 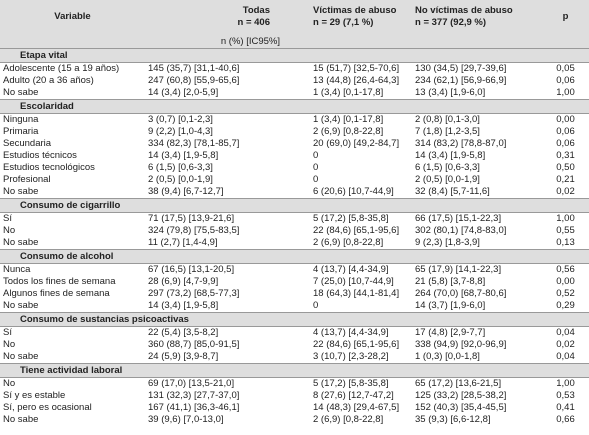 I want to click on section-title: Etapa vital, so click(x=294, y=55).